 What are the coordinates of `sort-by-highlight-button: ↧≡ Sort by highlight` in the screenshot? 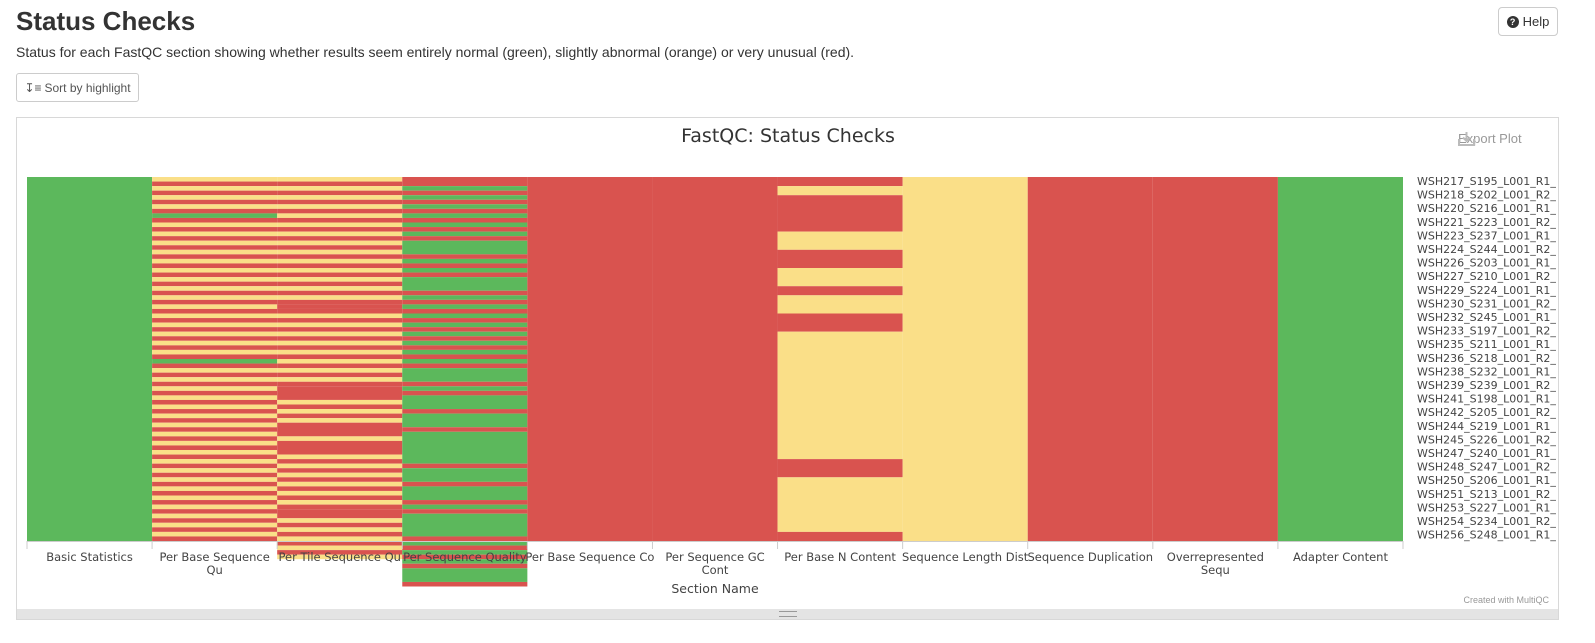 It's located at (77, 87).